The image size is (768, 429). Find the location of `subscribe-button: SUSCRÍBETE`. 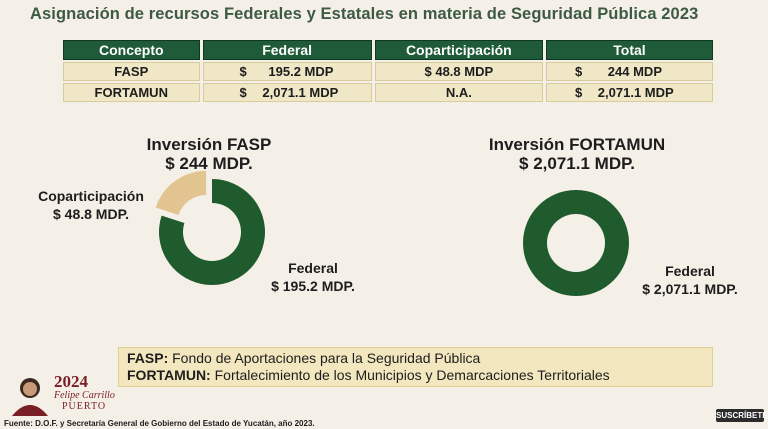

subscribe-button: SUSCRÍBETE is located at coordinates (742, 415).